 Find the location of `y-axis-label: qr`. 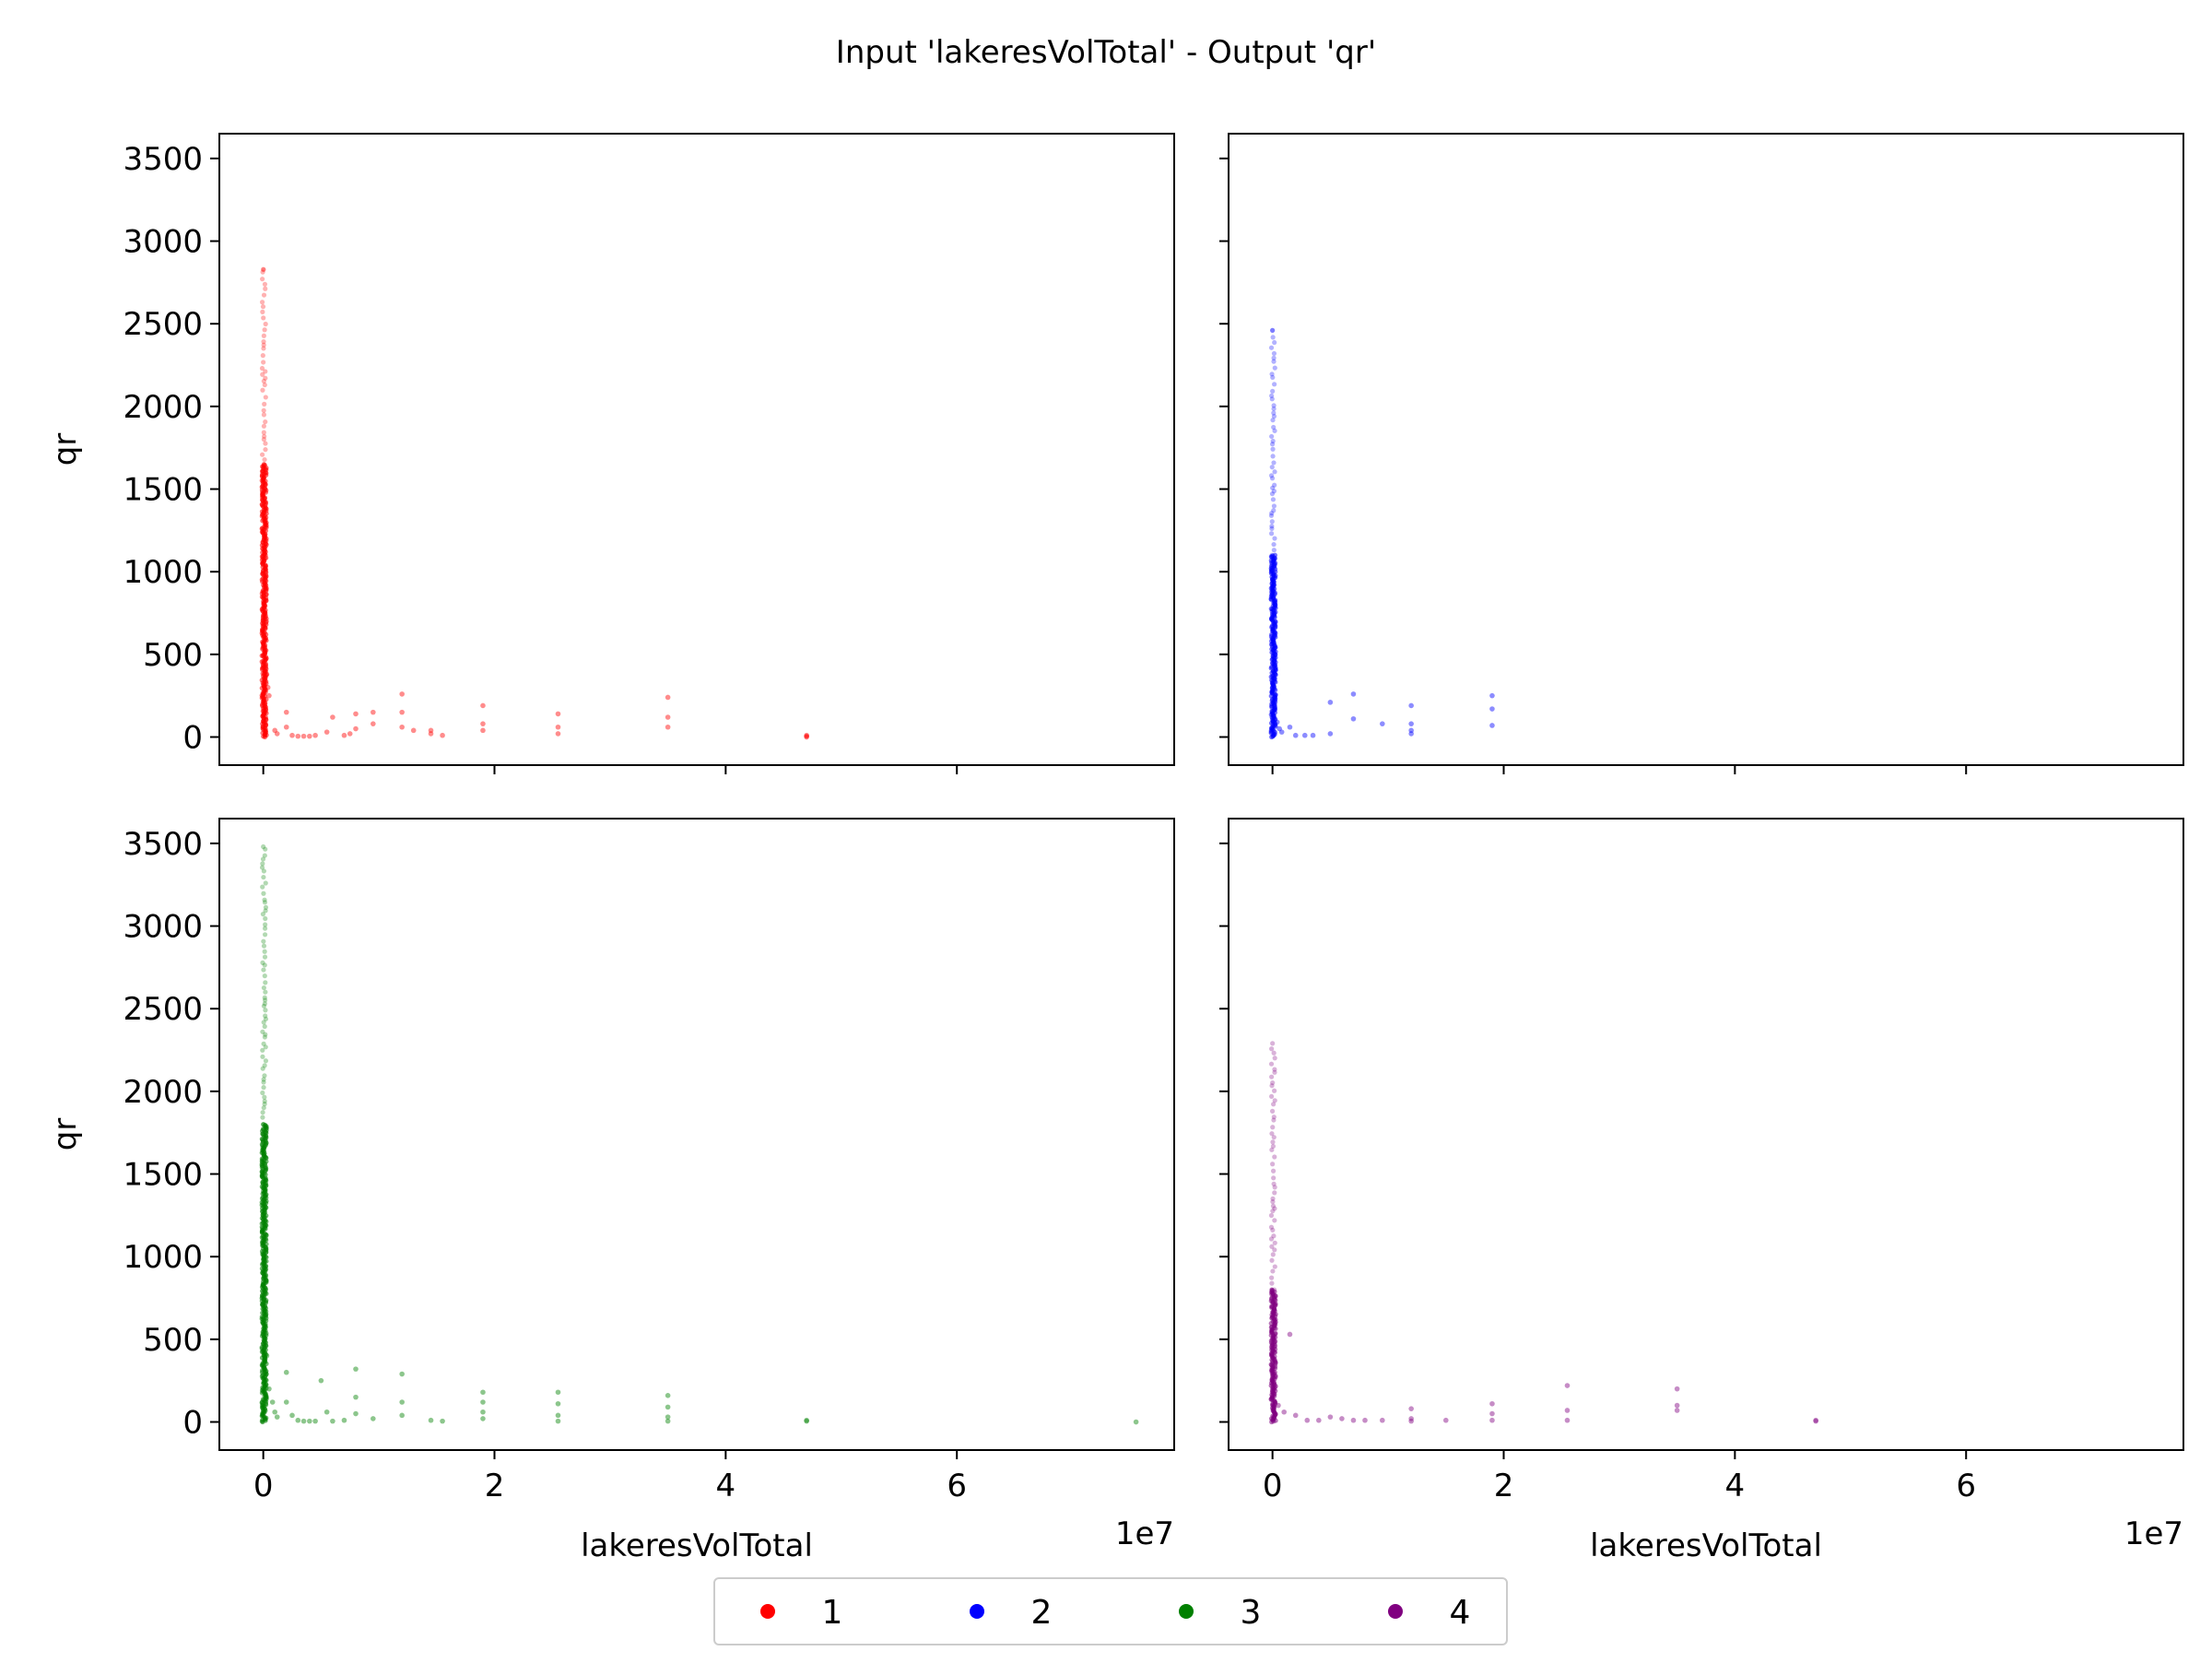

y-axis-label: qr is located at coordinates (65, 449).